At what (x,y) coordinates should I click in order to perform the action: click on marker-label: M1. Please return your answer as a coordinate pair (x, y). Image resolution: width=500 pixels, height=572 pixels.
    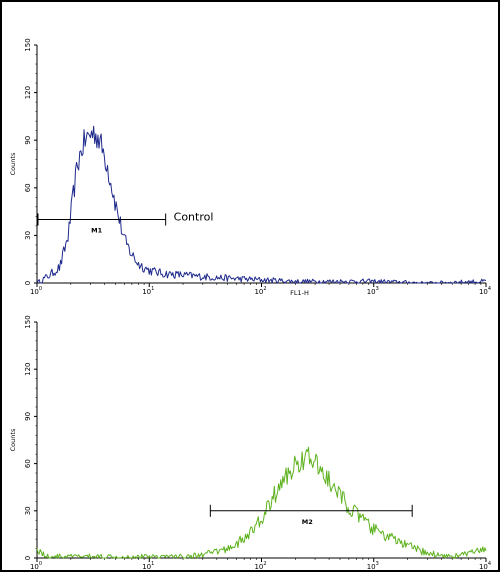
    Looking at the image, I should click on (96, 231).